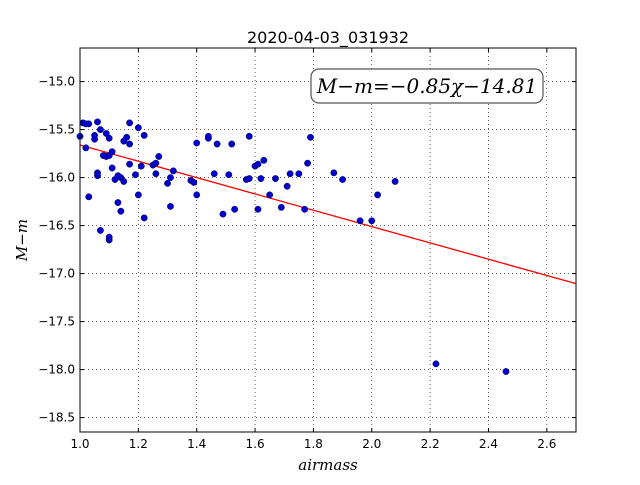 This screenshot has height=485, width=640. I want to click on y-tick-label: −16.0, so click(56, 178).